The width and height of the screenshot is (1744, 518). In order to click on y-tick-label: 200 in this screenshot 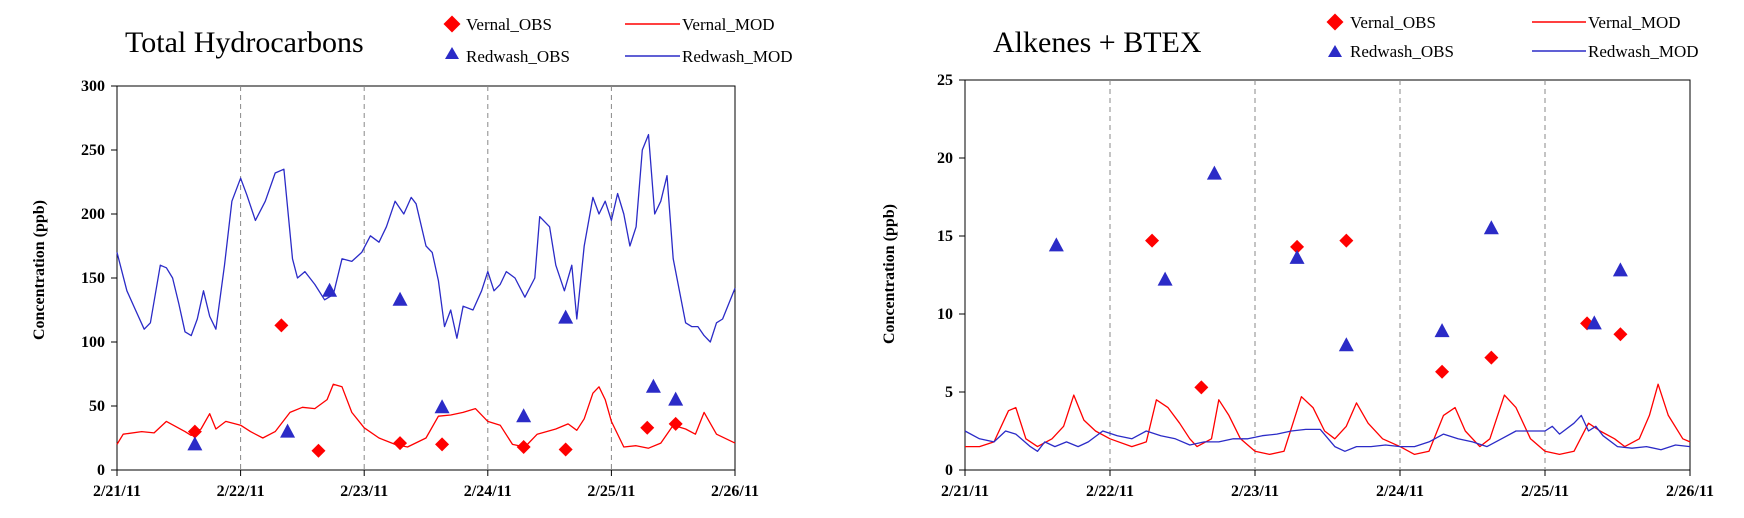, I will do `click(93, 214)`.